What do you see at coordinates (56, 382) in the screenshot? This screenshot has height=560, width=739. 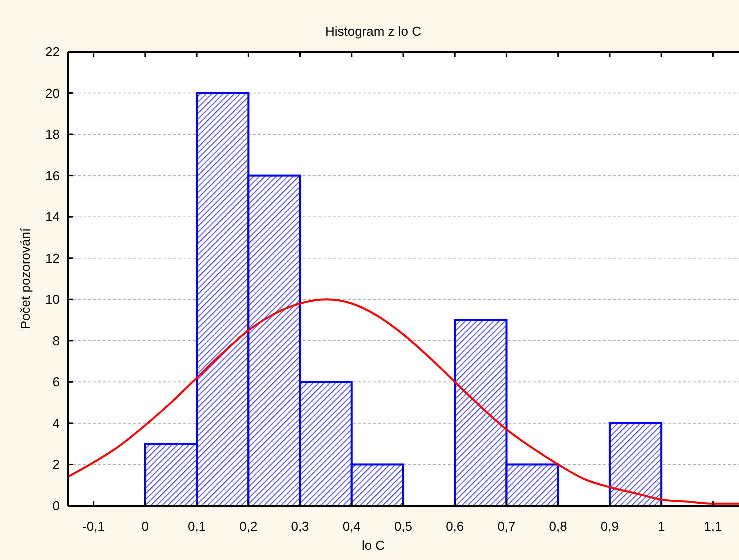 I see `y-tick-label: 6` at bounding box center [56, 382].